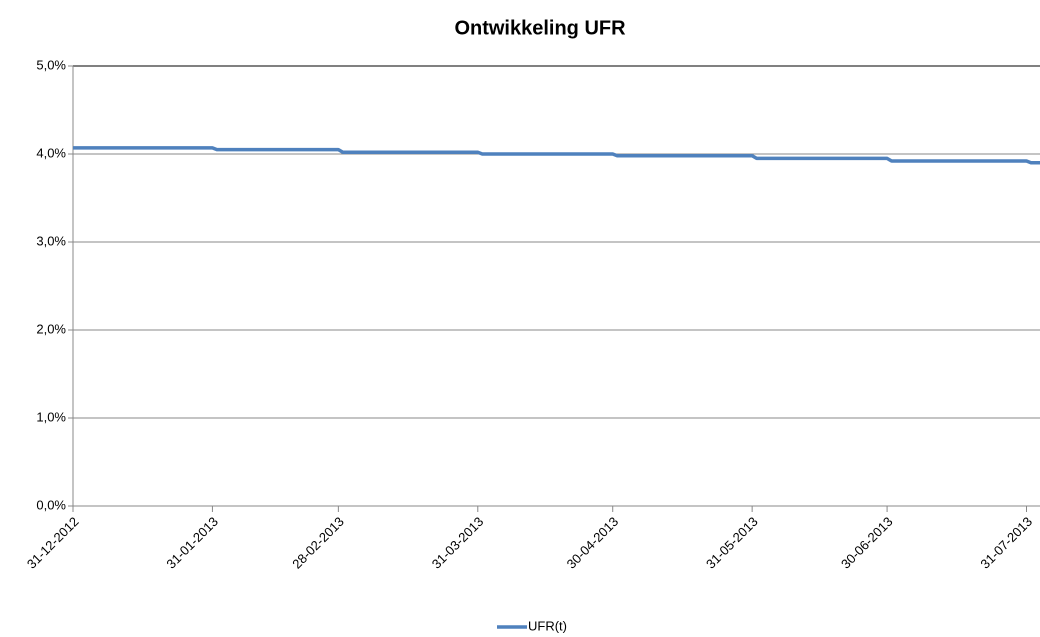  Describe the element at coordinates (51, 328) in the screenshot. I see `y-tick-label: 2,0%` at that location.